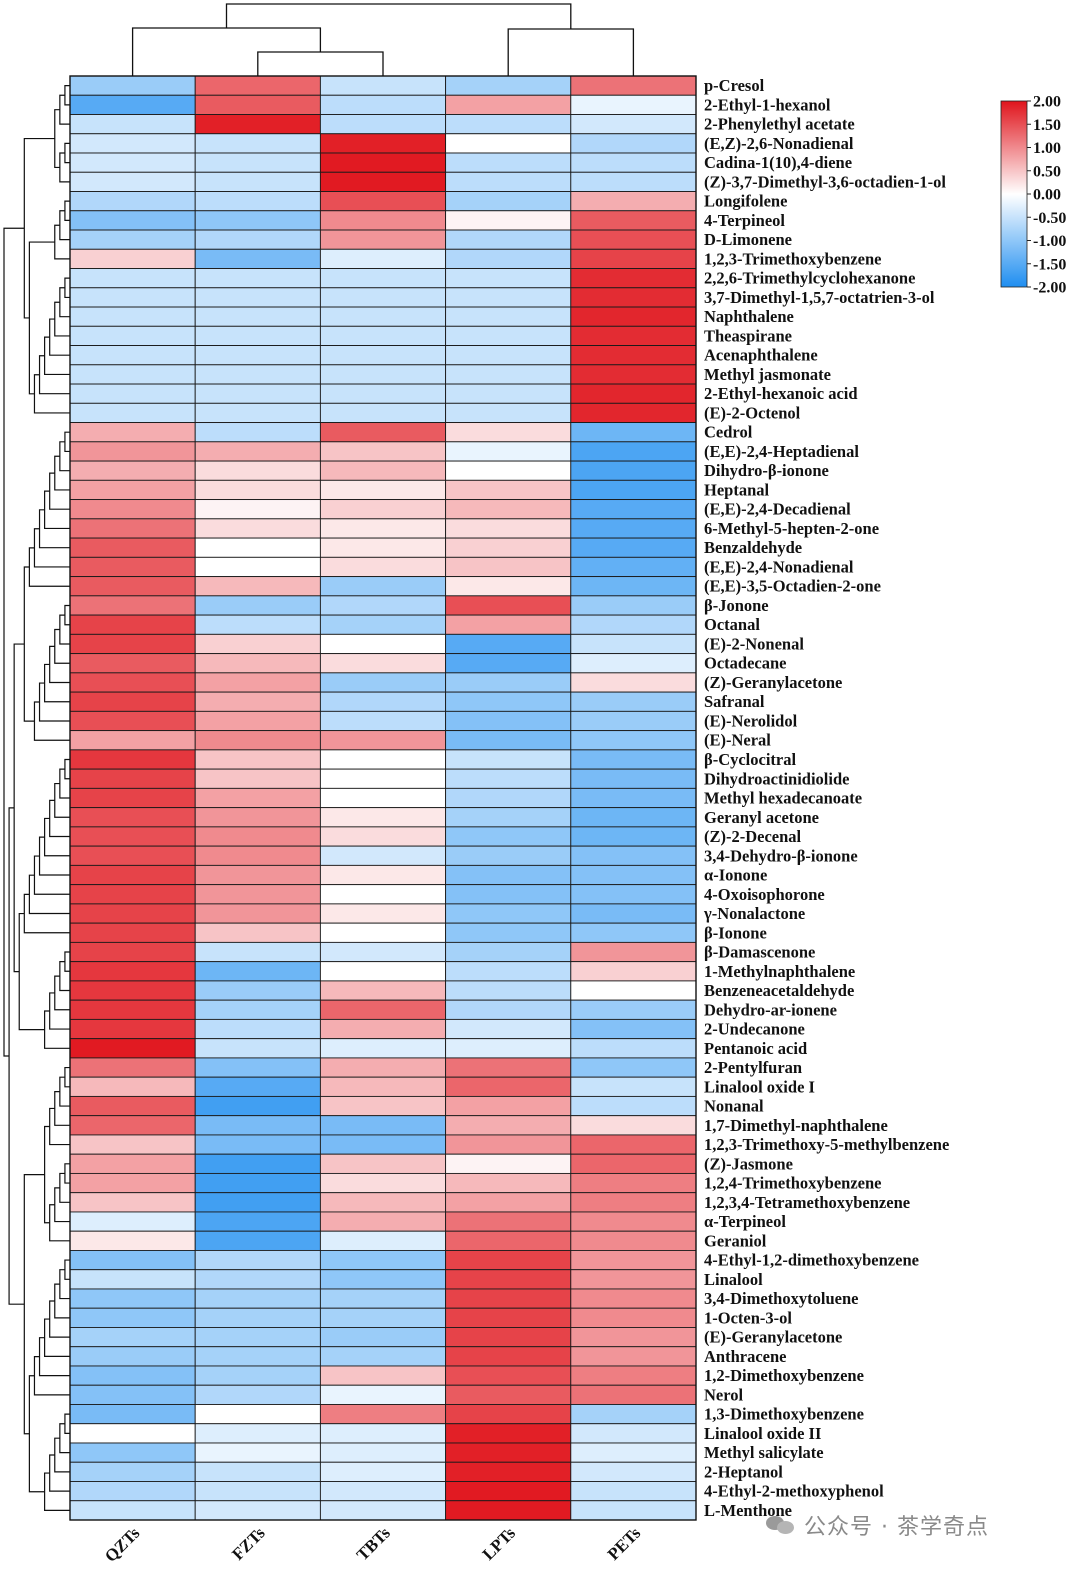 The height and width of the screenshot is (1575, 1080). I want to click on colorbar-legend: 2.00 1.50 1.00 0.50 0.00 -0.50 -1.00 -1.50 -2.00, so click(1033, 195).